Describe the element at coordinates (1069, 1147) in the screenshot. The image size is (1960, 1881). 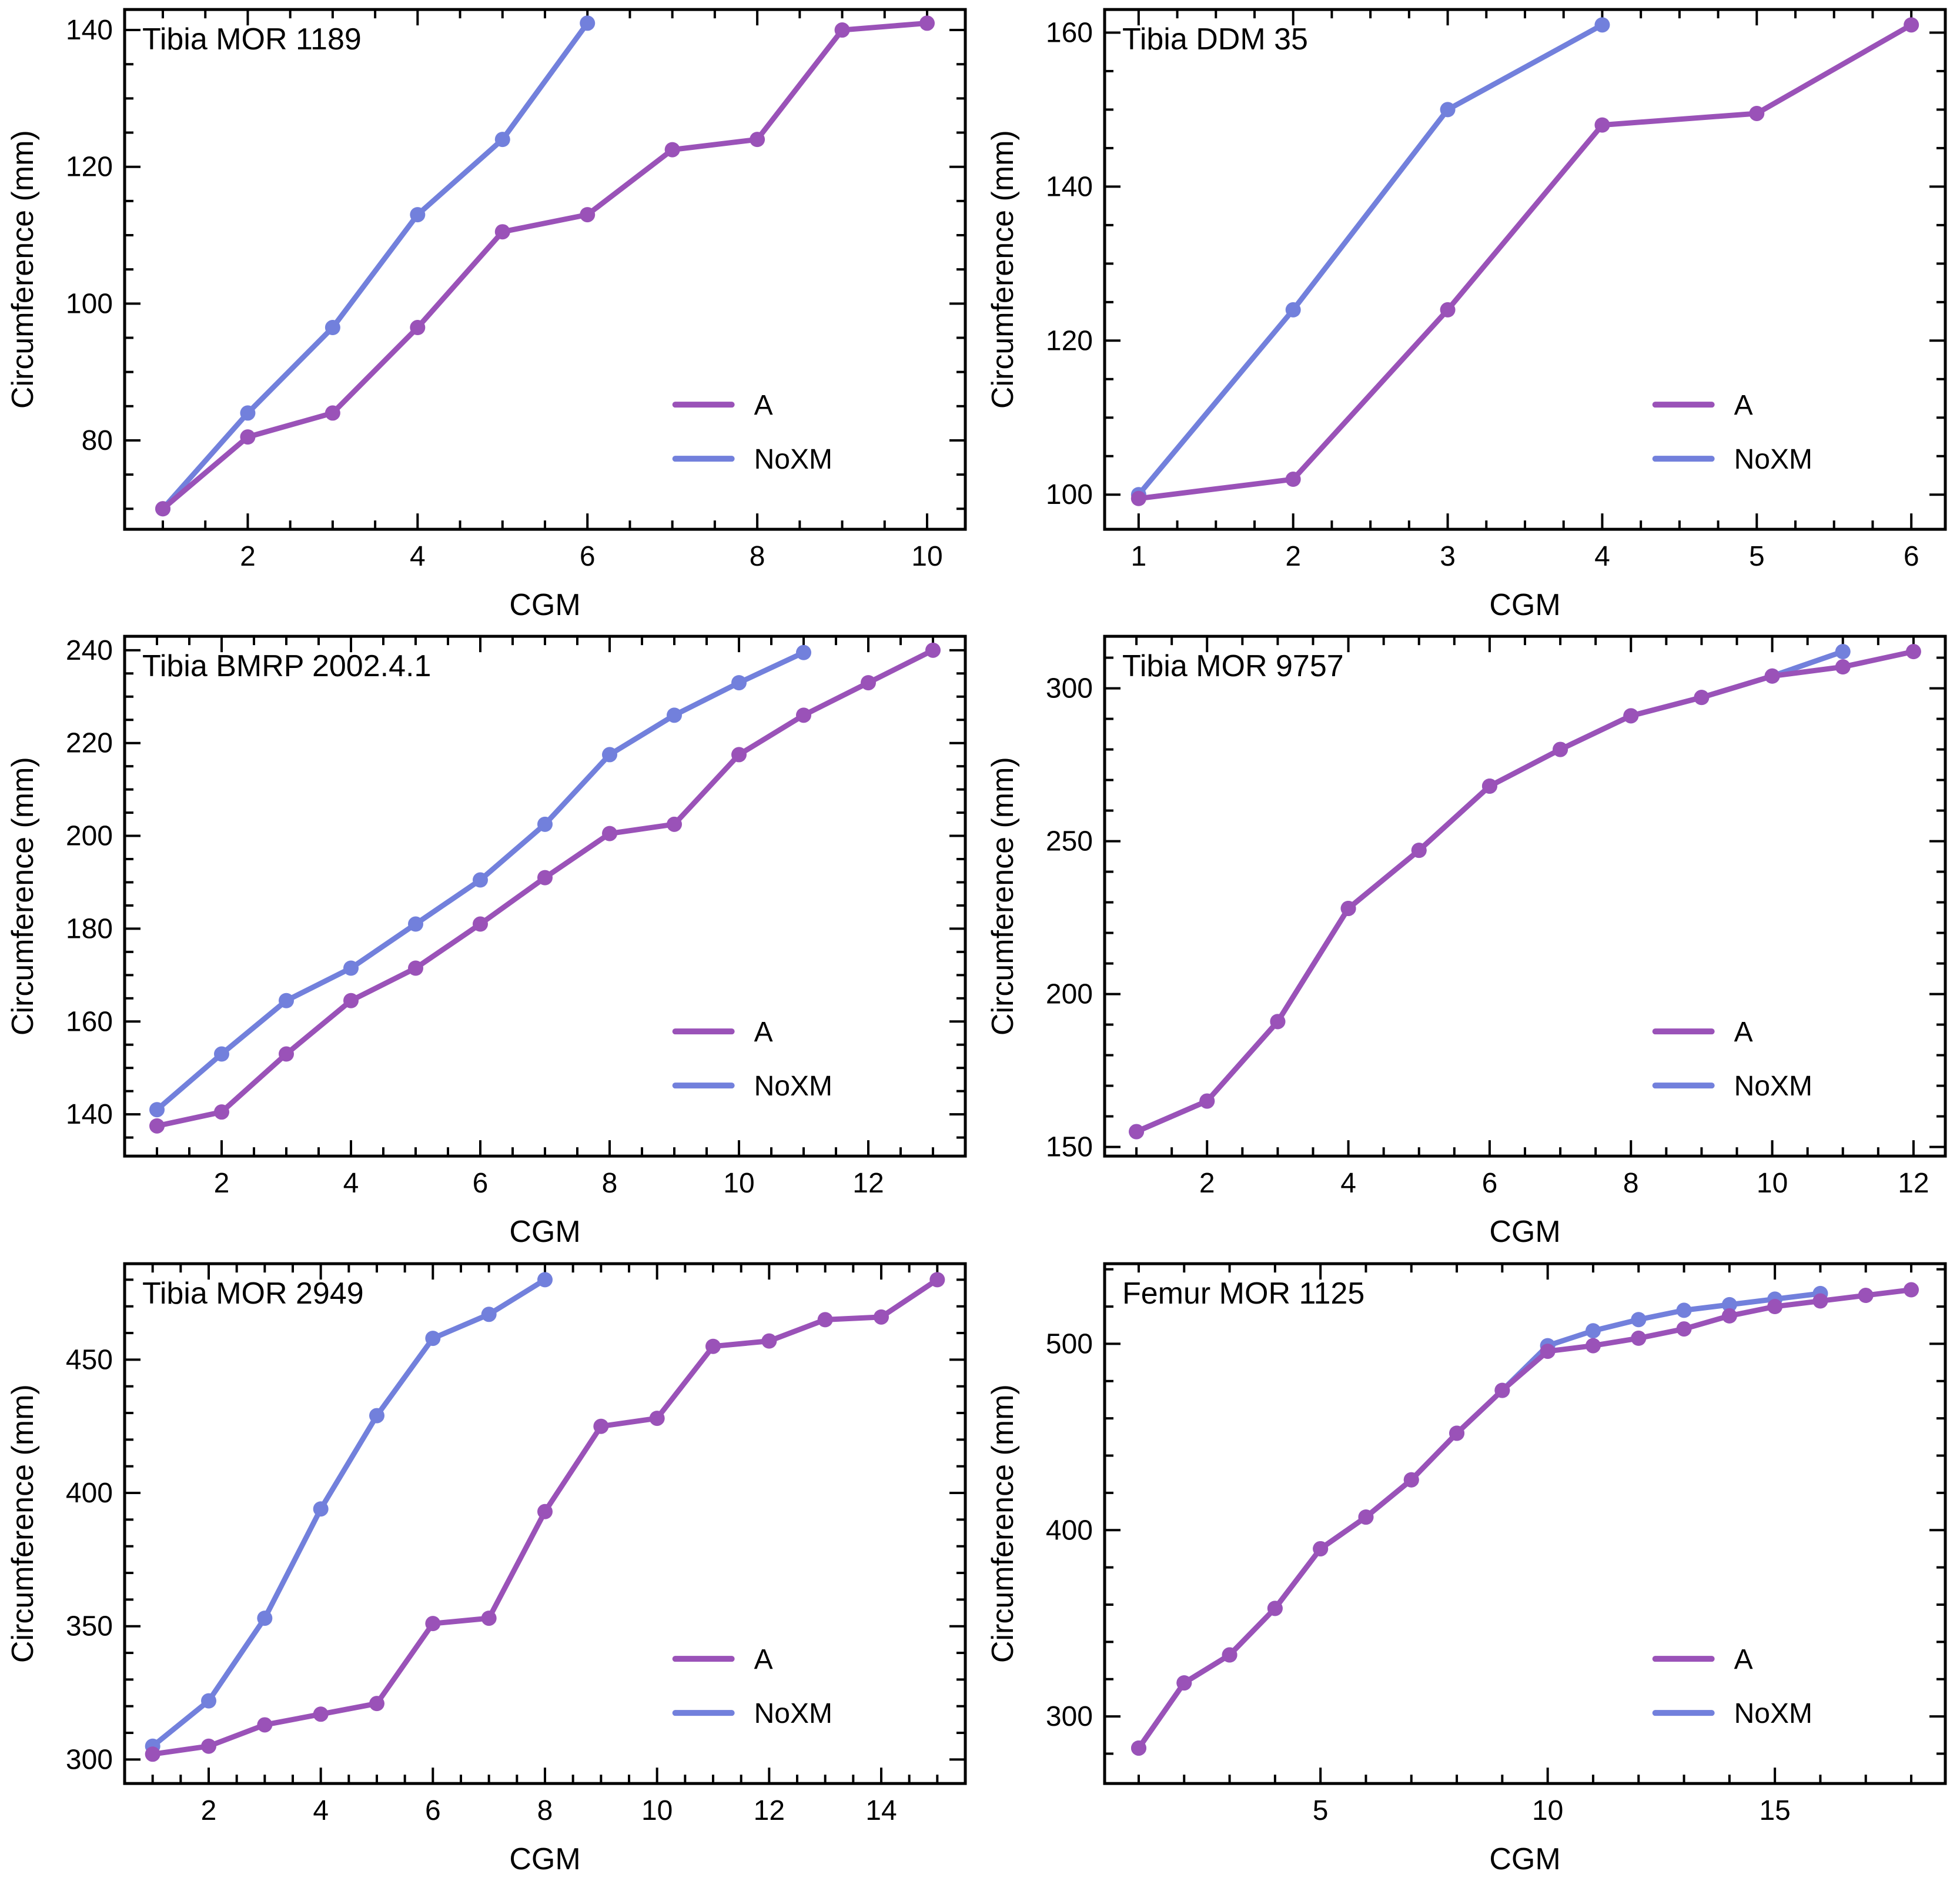
I see `y-tick-label: 150` at that location.